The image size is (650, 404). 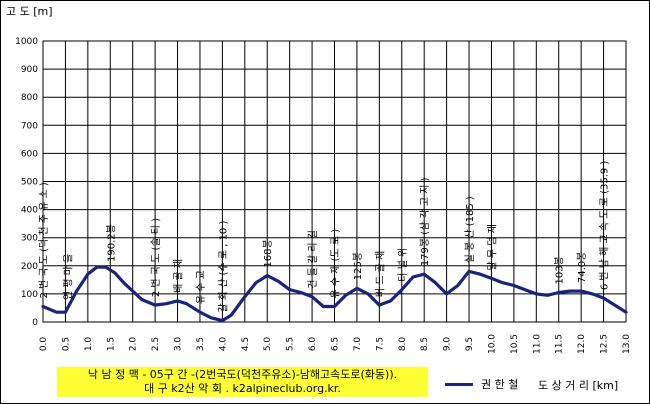 What do you see at coordinates (29, 11) in the screenshot?
I see `y-axis-label: 고 도 [m]` at bounding box center [29, 11].